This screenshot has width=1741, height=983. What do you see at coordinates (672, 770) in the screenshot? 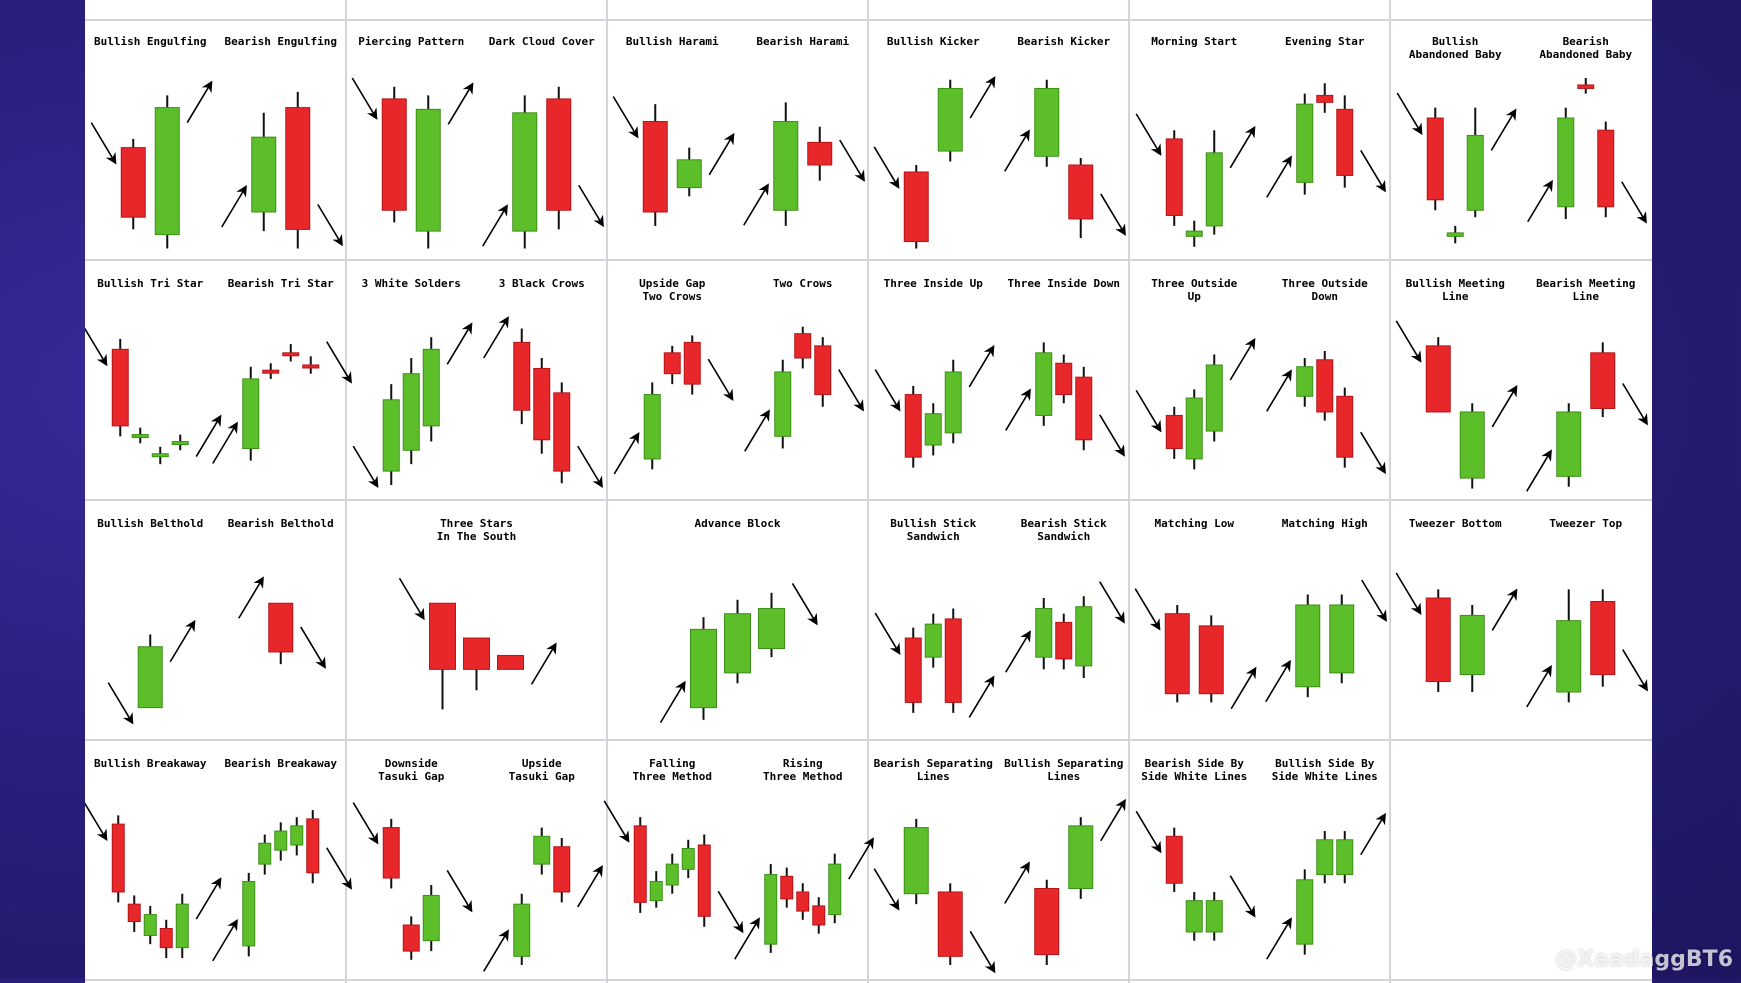
I see `pattern-title: Falling Three Method` at bounding box center [672, 770].